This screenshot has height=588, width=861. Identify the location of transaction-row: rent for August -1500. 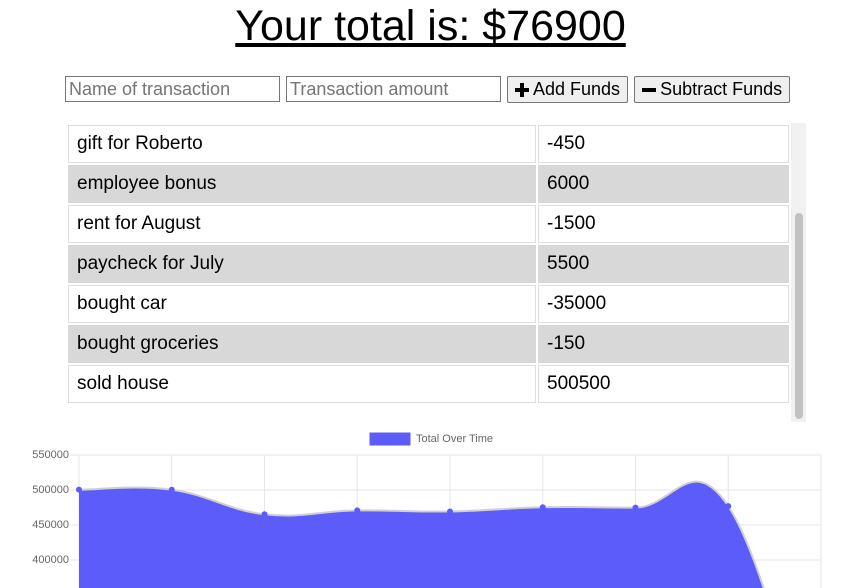
(428, 224).